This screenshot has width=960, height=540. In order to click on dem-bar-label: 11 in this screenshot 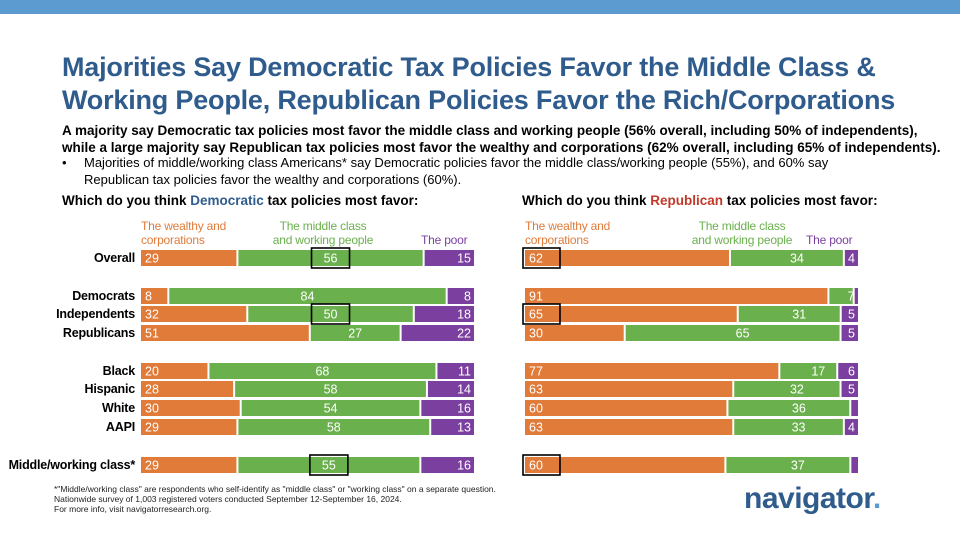, I will do `click(464, 372)`.